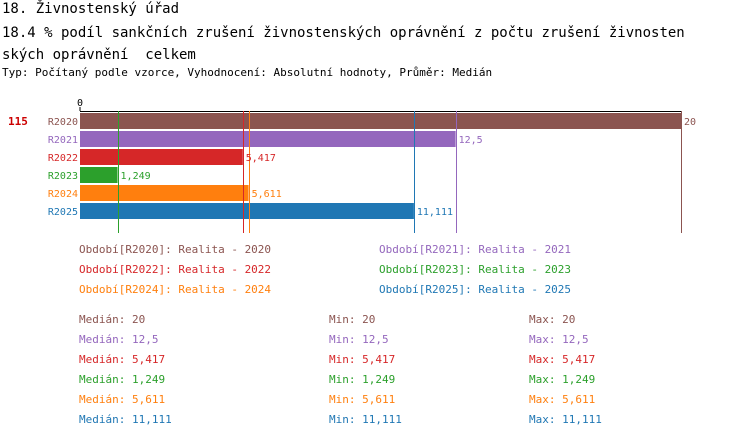 Image resolution: width=750 pixels, height=438 pixels. What do you see at coordinates (175, 269) in the screenshot?
I see `legend-item: Období[R2022]: Realita - 2022` at bounding box center [175, 269].